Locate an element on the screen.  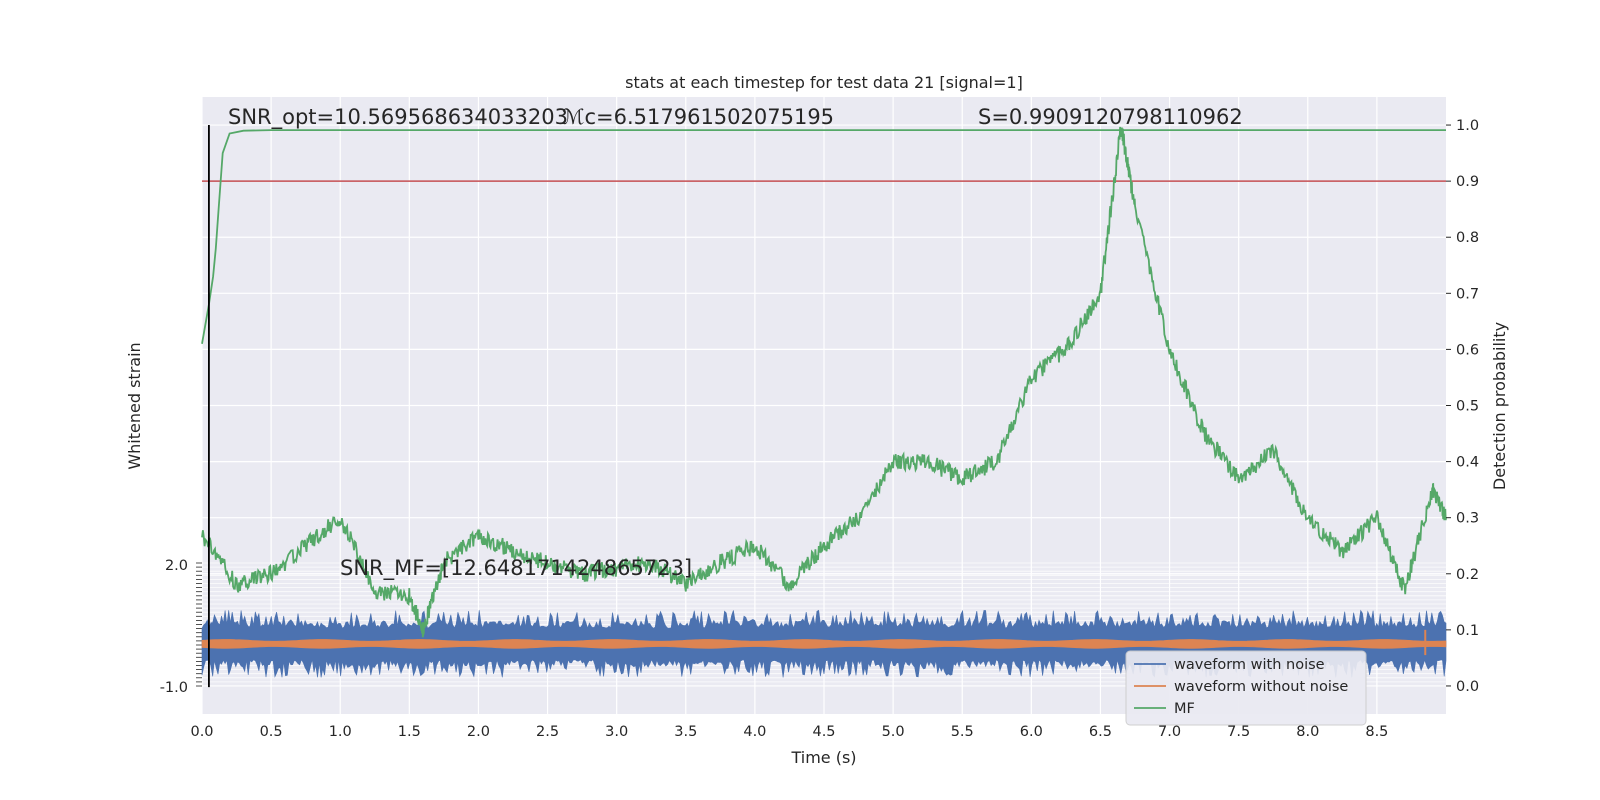
right-tick-label: 0.8 is located at coordinates (1467, 238).